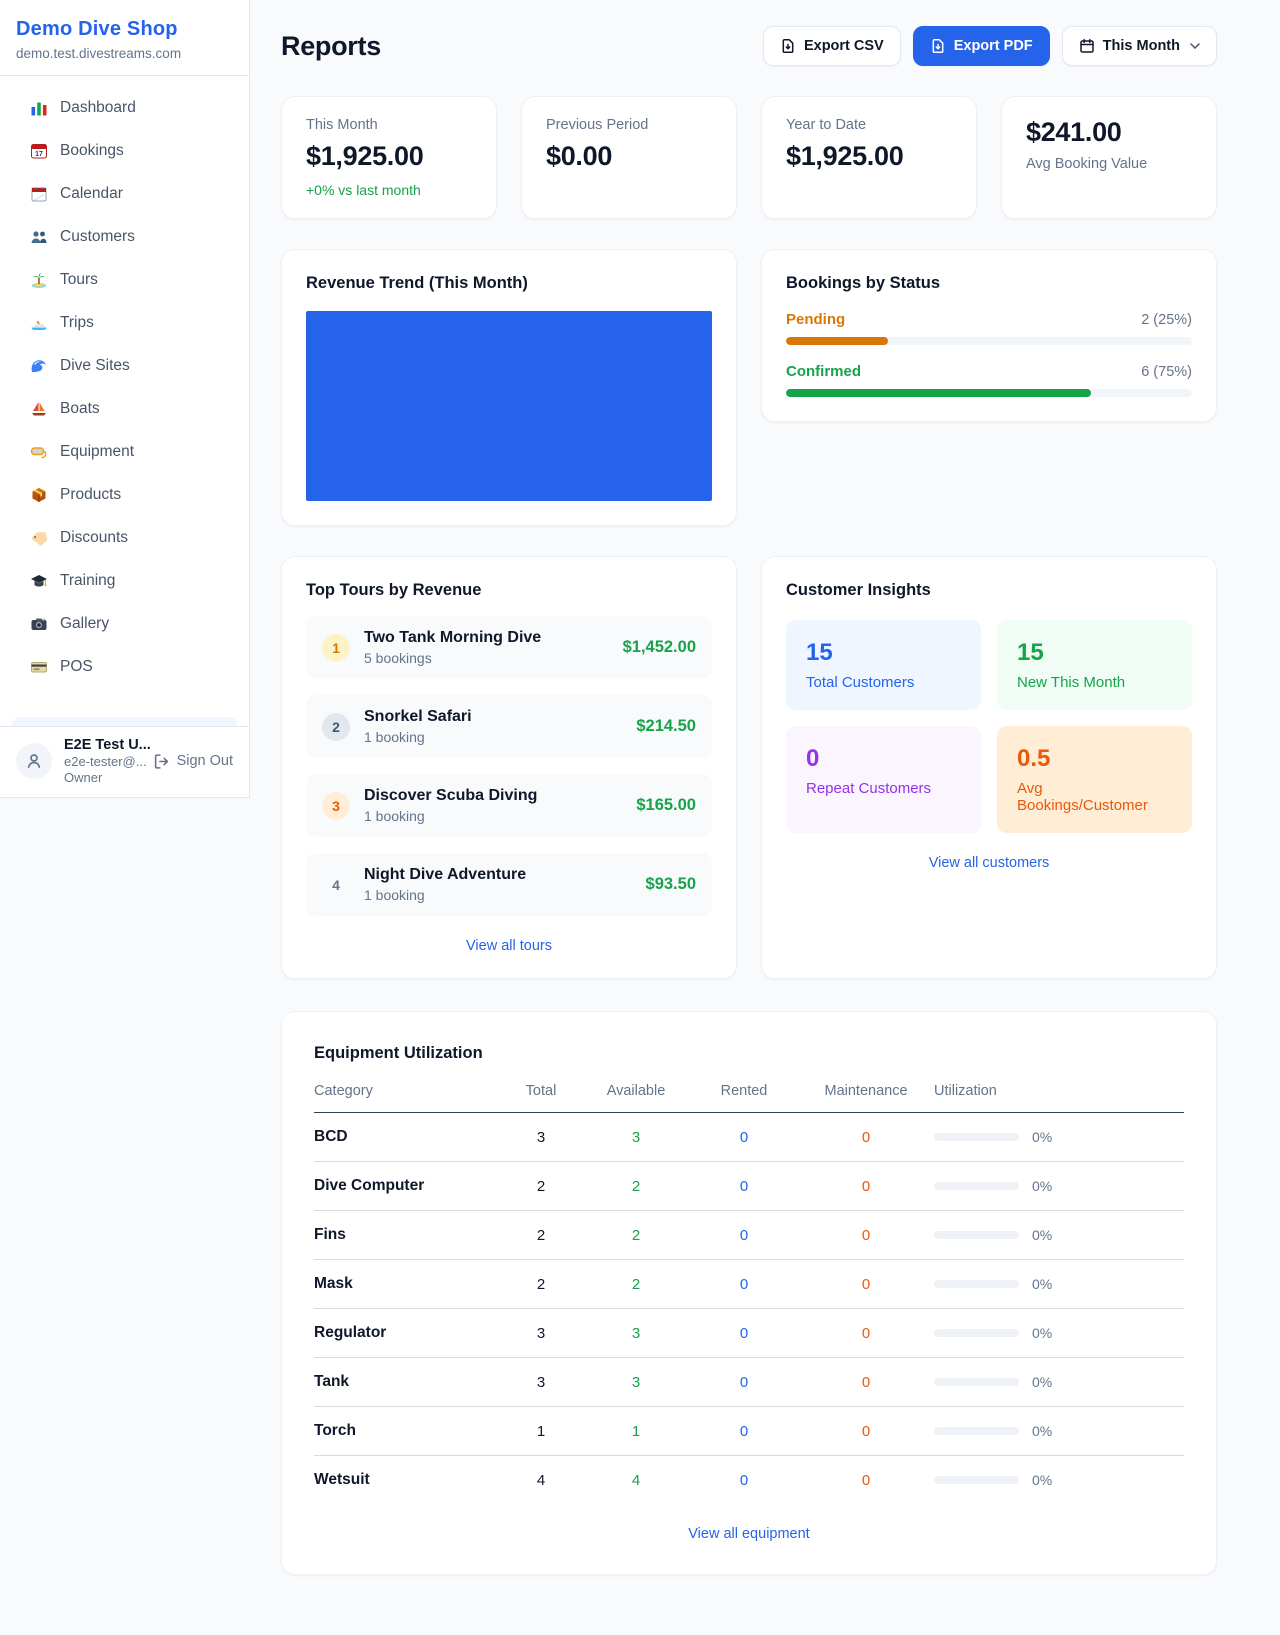 The image size is (1280, 1635). What do you see at coordinates (88, 580) in the screenshot?
I see `sidebar-item-label: Training` at bounding box center [88, 580].